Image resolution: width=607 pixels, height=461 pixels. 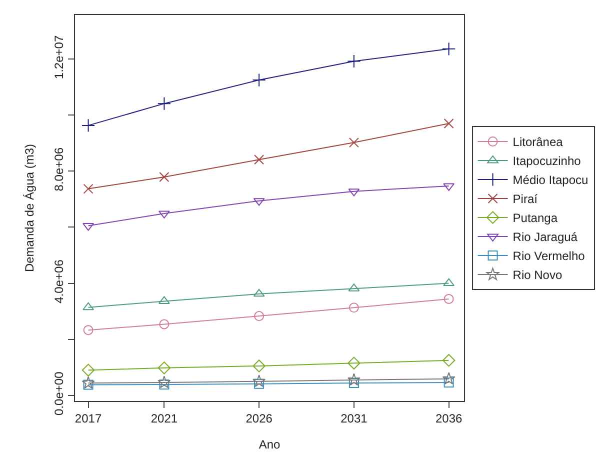 I want to click on y-tick-label: 1.2e+07, so click(x=59, y=57).